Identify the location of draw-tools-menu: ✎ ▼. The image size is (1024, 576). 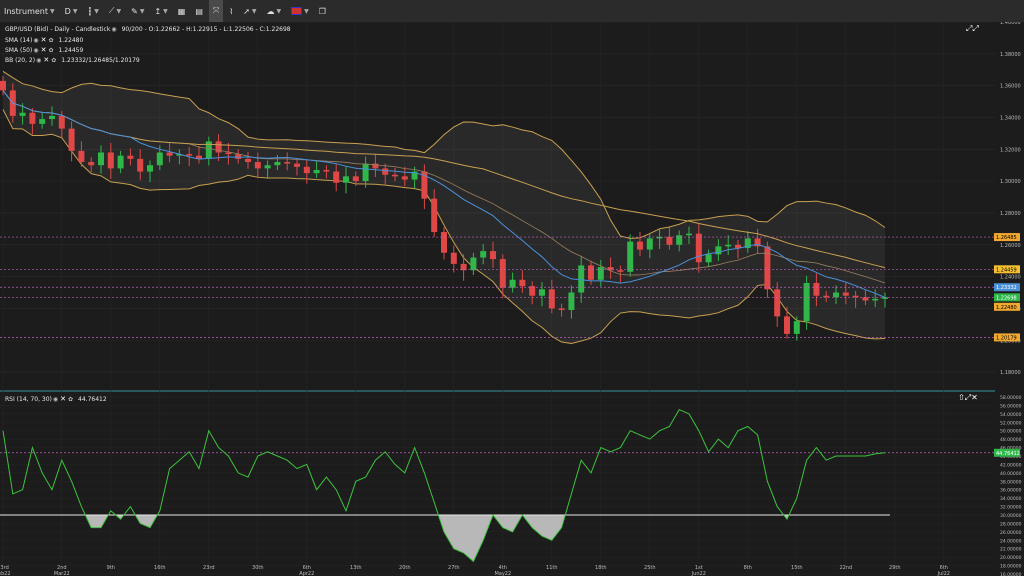
(137, 11).